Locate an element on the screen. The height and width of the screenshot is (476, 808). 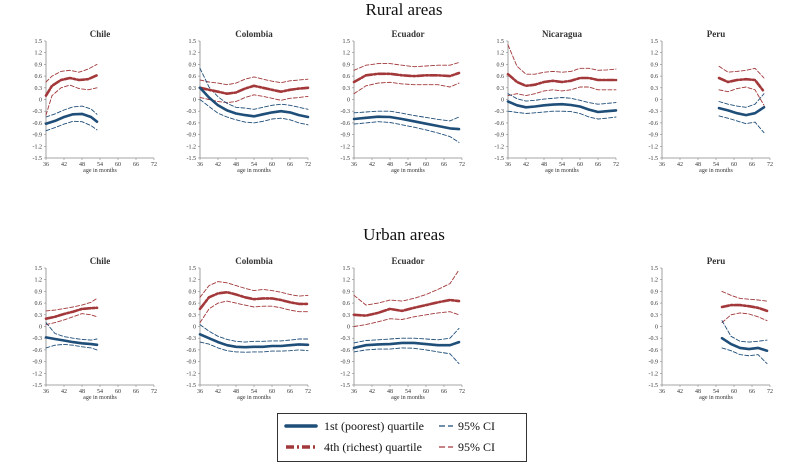
rural-ecuador-ci-q4-lower is located at coordinates (406, 88).